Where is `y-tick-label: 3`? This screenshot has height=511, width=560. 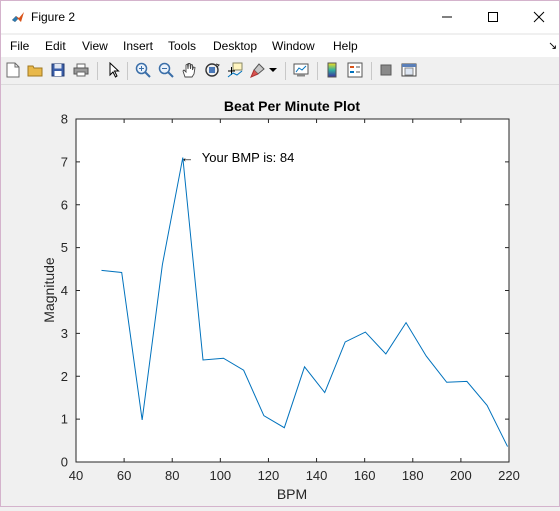 y-tick-label: 3 is located at coordinates (64, 333).